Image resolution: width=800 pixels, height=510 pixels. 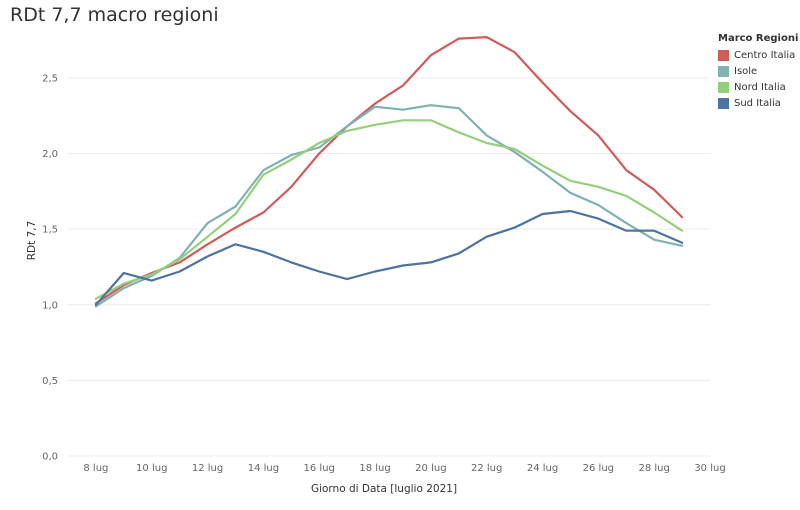 I want to click on legend-item-nord: Nord Italia, so click(x=758, y=87).